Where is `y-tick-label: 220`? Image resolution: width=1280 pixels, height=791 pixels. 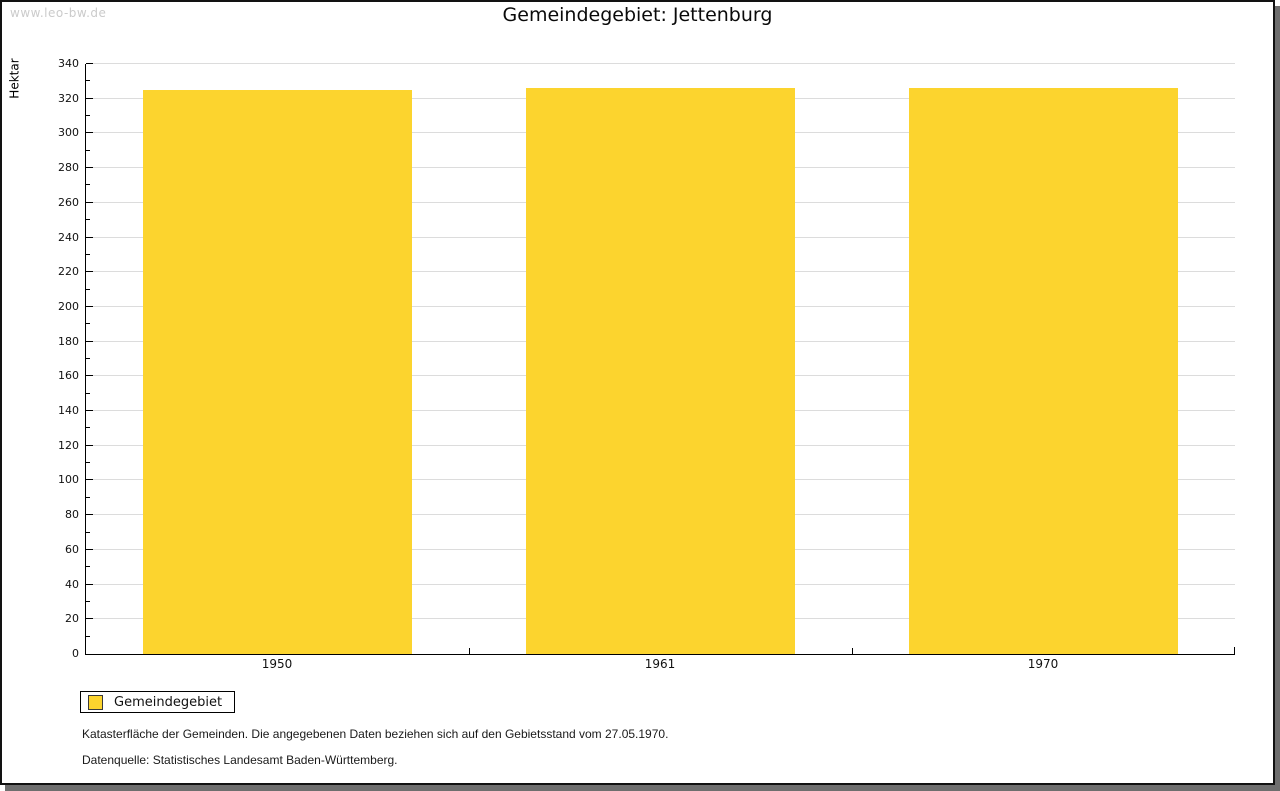 y-tick-label: 220 is located at coordinates (68, 272).